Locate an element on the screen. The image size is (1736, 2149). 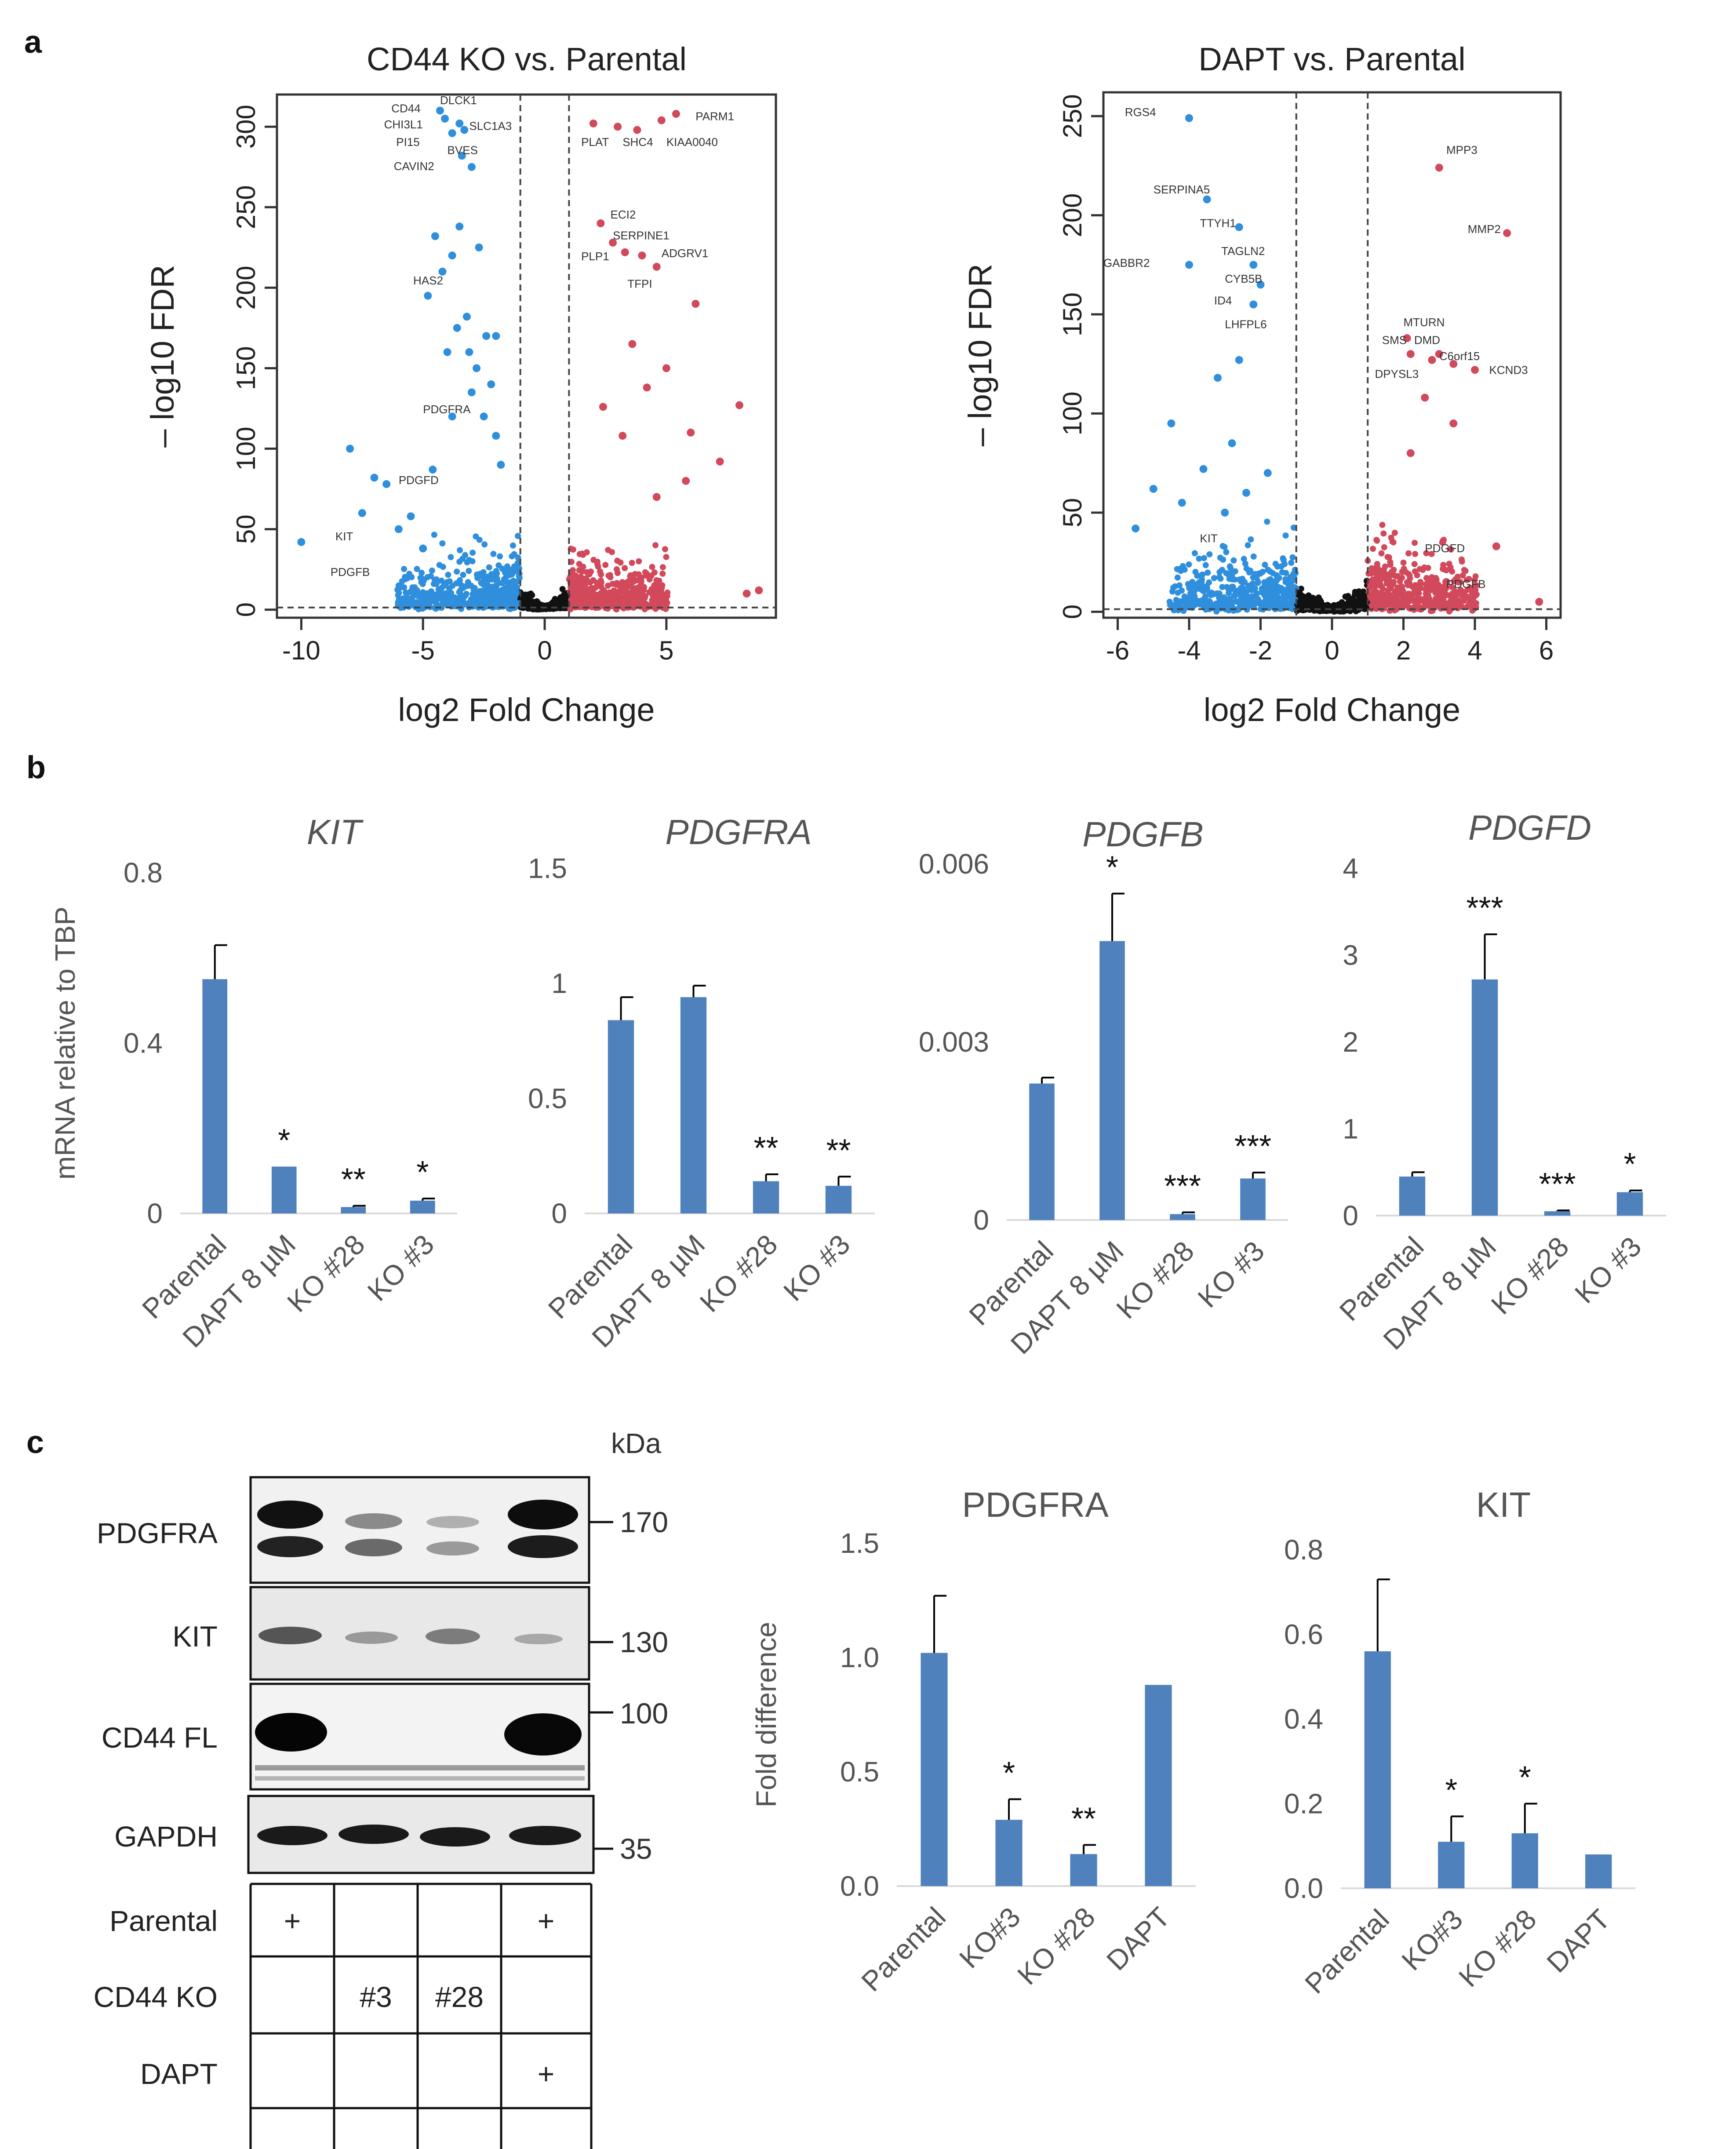
western-blot: kDa is located at coordinates (381, 1788).